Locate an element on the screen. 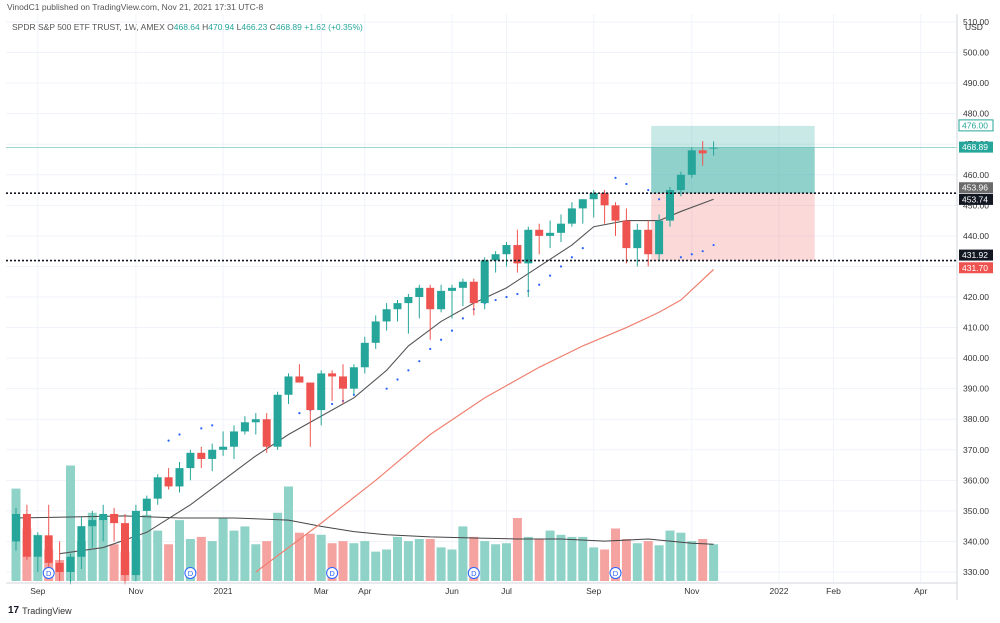 The image size is (1000, 623). price-tick-label: 440.00 is located at coordinates (976, 236).